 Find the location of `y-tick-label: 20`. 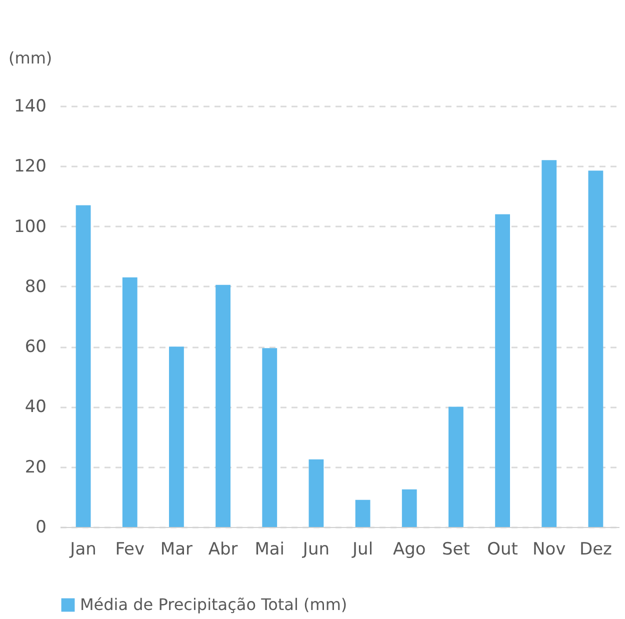

y-tick-label: 20 is located at coordinates (35, 467).